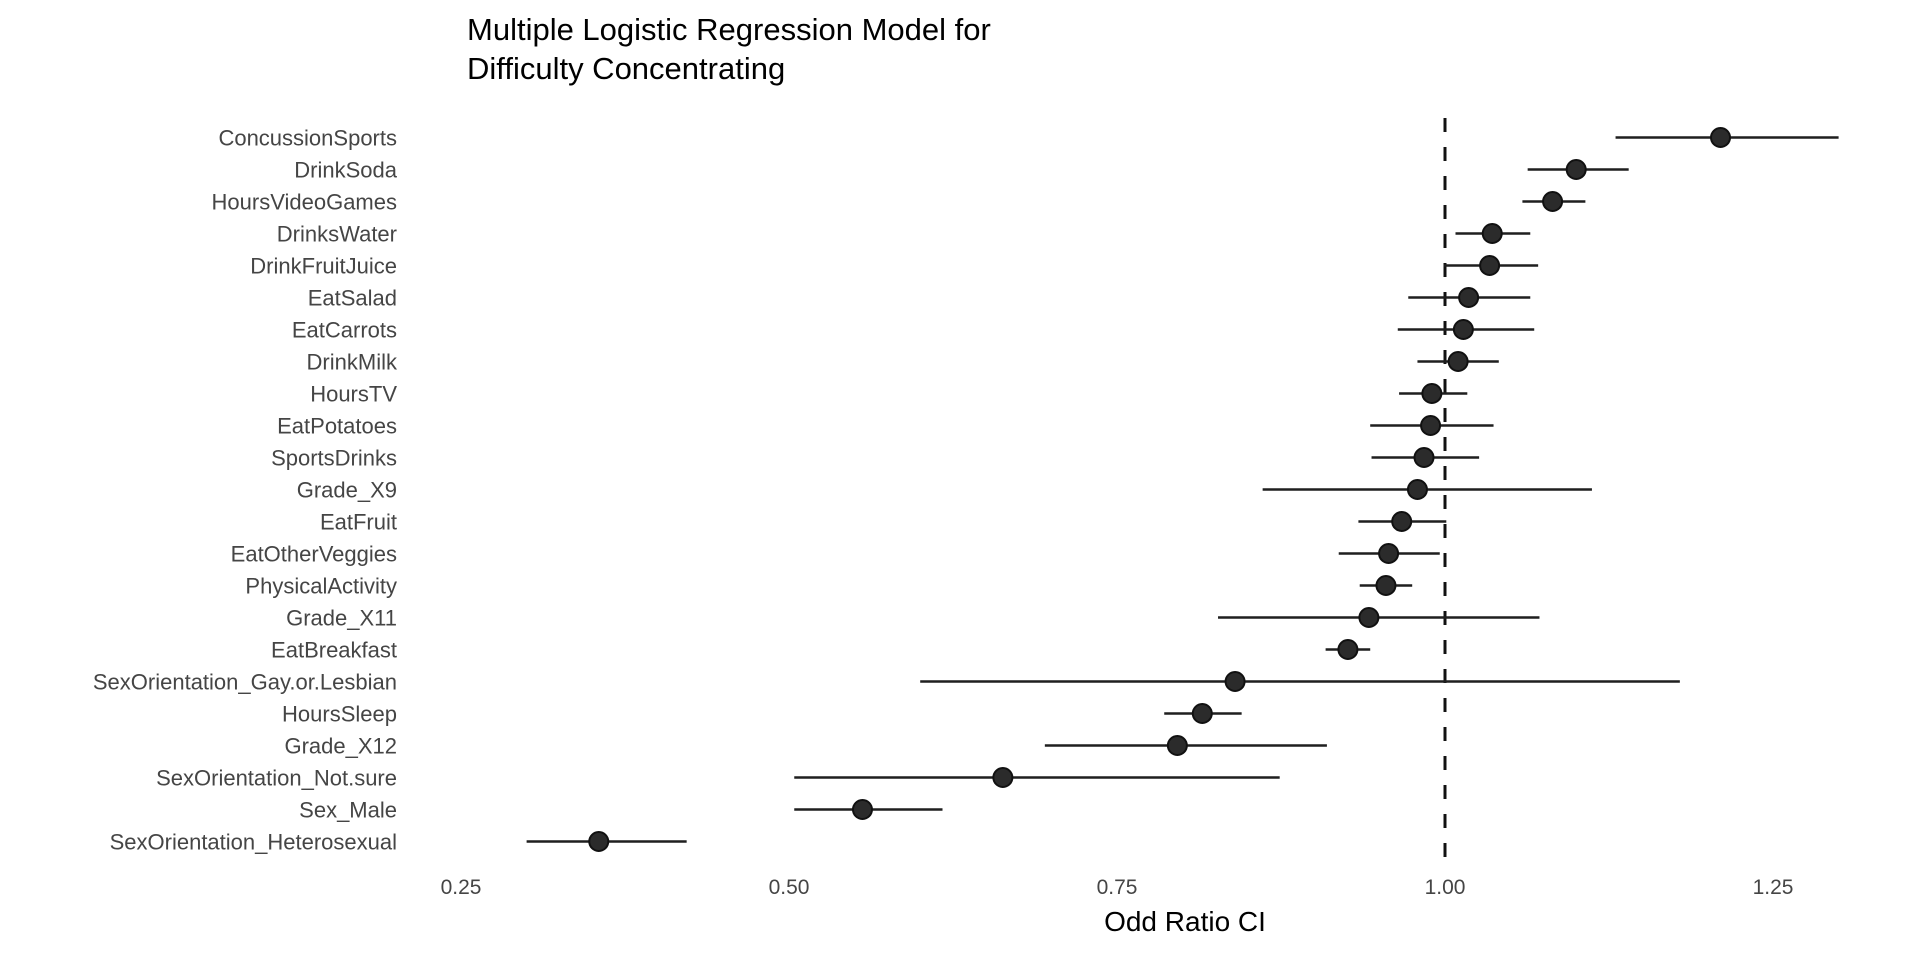 The height and width of the screenshot is (960, 1920). Describe the element at coordinates (334, 650) in the screenshot. I see `y-axis-label: EatBreakfast` at that location.